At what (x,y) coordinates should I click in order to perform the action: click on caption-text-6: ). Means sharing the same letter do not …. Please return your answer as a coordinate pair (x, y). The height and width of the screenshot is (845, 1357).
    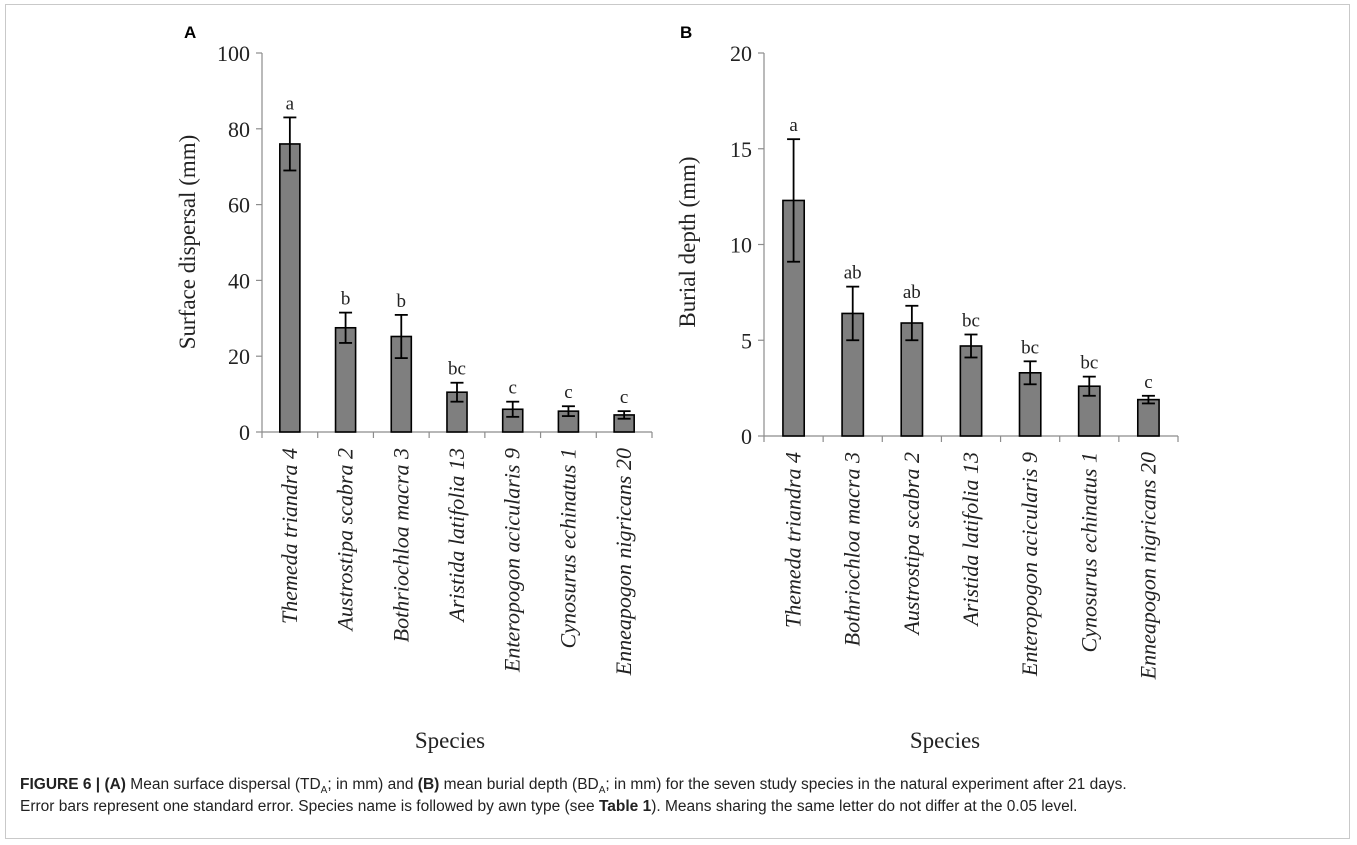
    Looking at the image, I should click on (864, 806).